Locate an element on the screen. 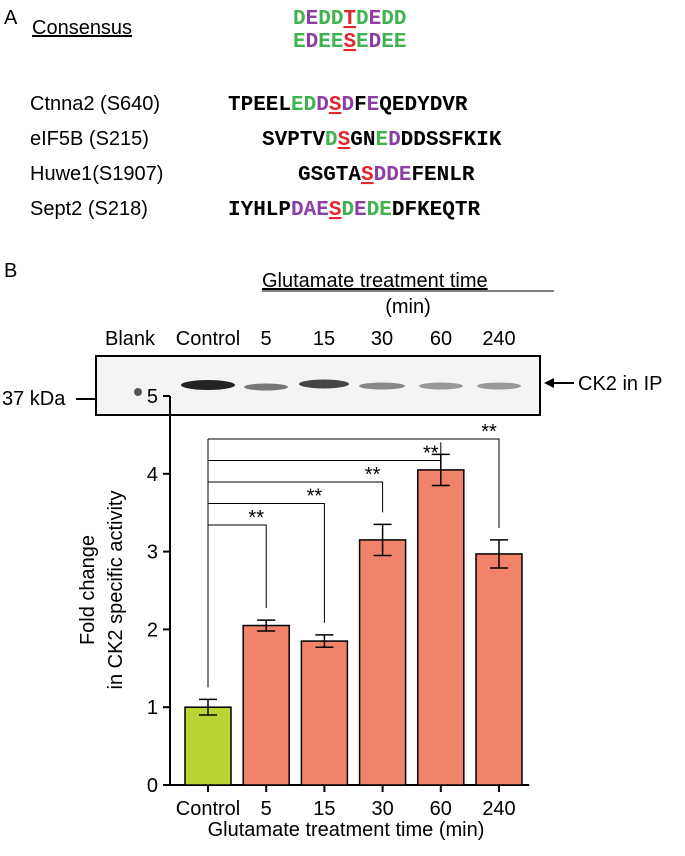 The height and width of the screenshot is (856, 685). lane-label: Blank is located at coordinates (130, 339).